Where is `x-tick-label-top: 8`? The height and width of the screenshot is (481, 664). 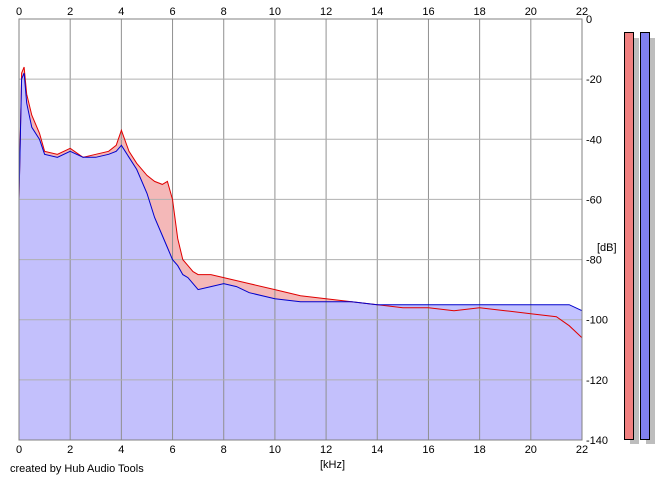
x-tick-label-top: 8 is located at coordinates (224, 12).